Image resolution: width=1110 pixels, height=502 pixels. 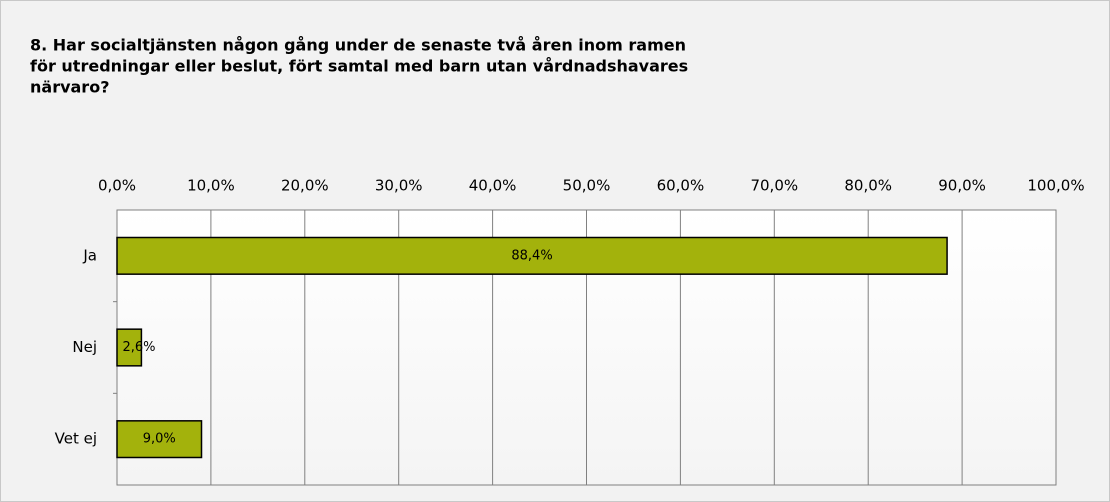 I want to click on x-tick-label: 100,0%, so click(x=1055, y=186).